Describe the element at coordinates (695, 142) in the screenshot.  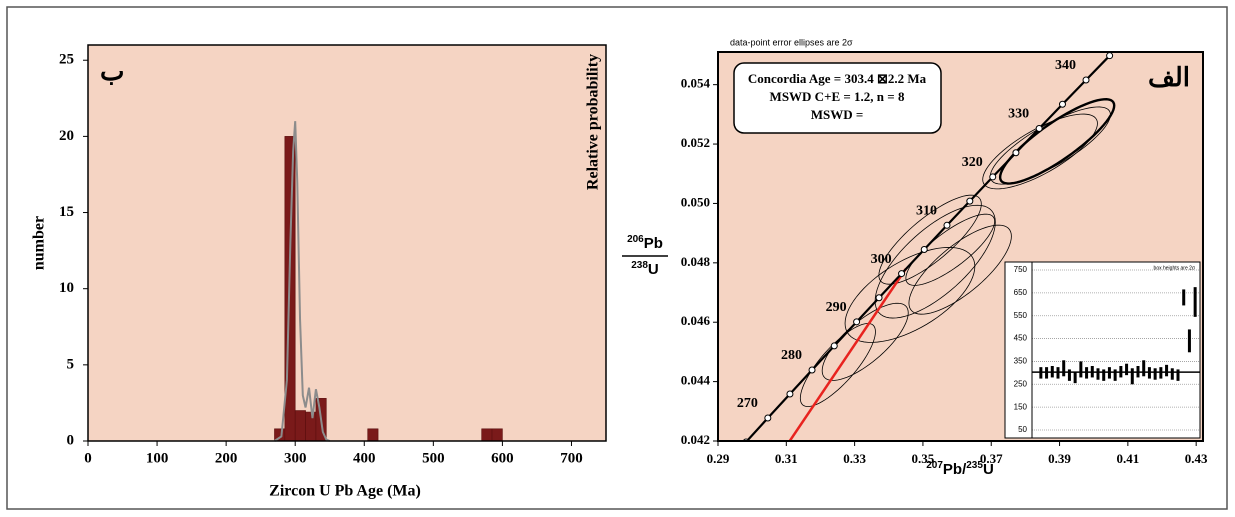
I see `y-tick-label: 0.052` at that location.